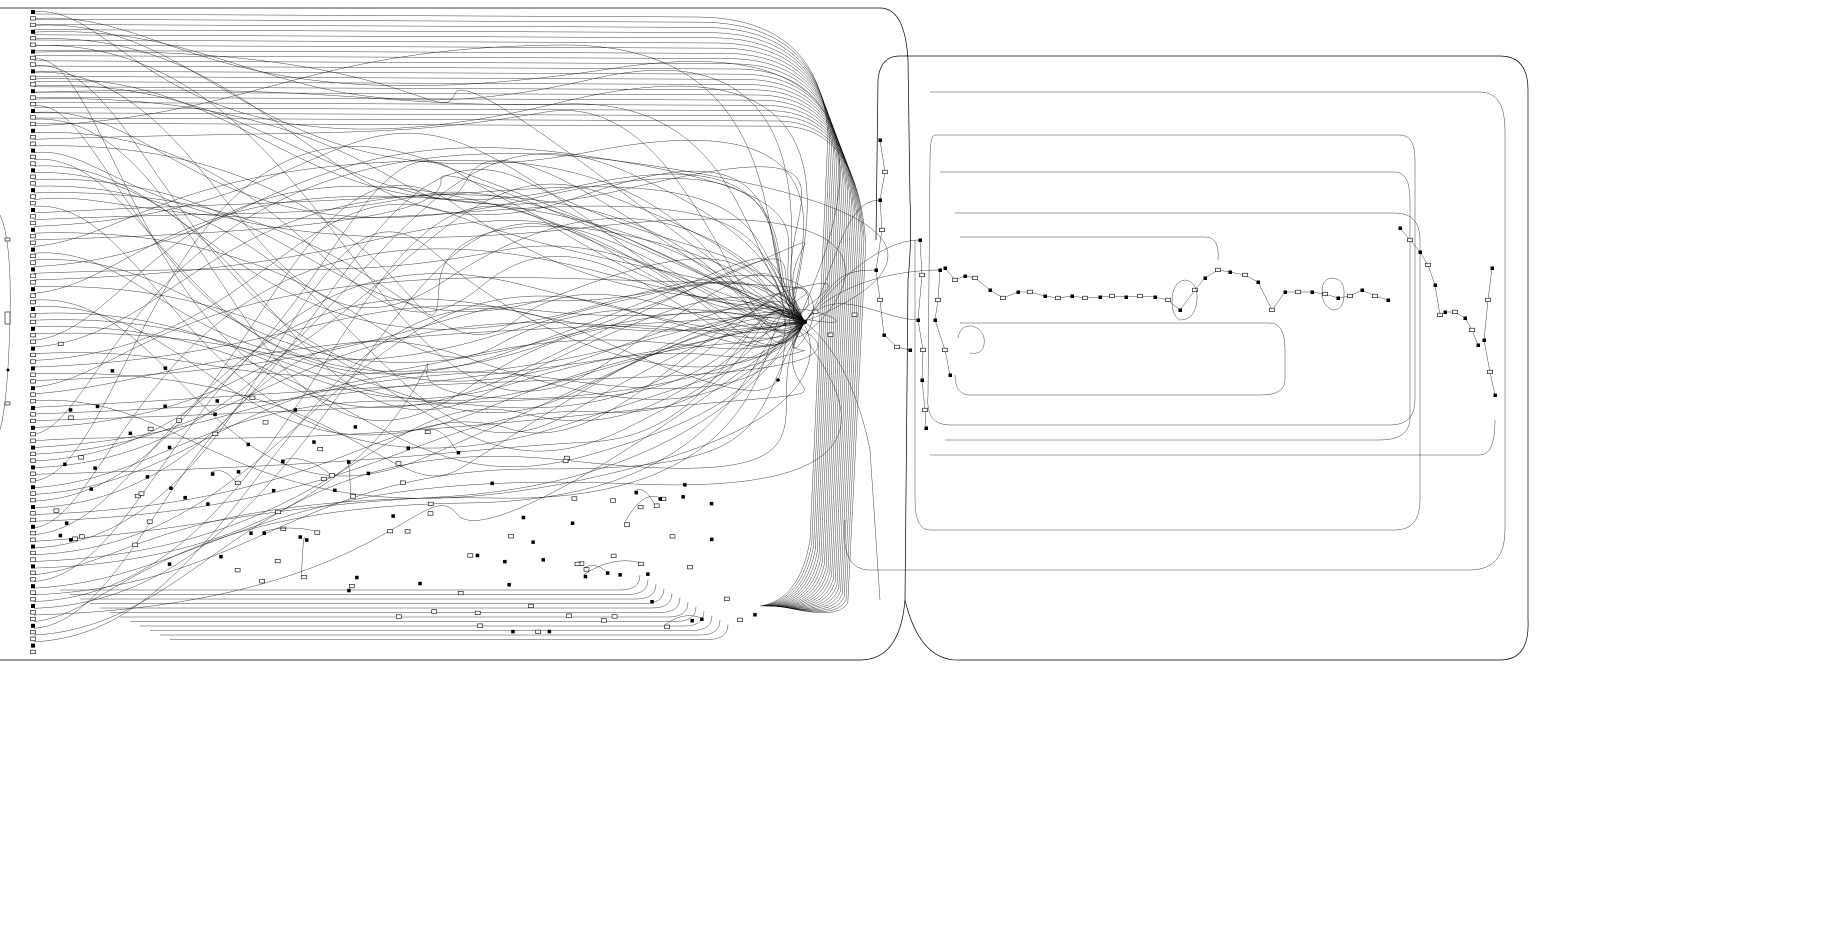 The width and height of the screenshot is (1834, 926). I want to click on chain-edge, so click(1187, 300).